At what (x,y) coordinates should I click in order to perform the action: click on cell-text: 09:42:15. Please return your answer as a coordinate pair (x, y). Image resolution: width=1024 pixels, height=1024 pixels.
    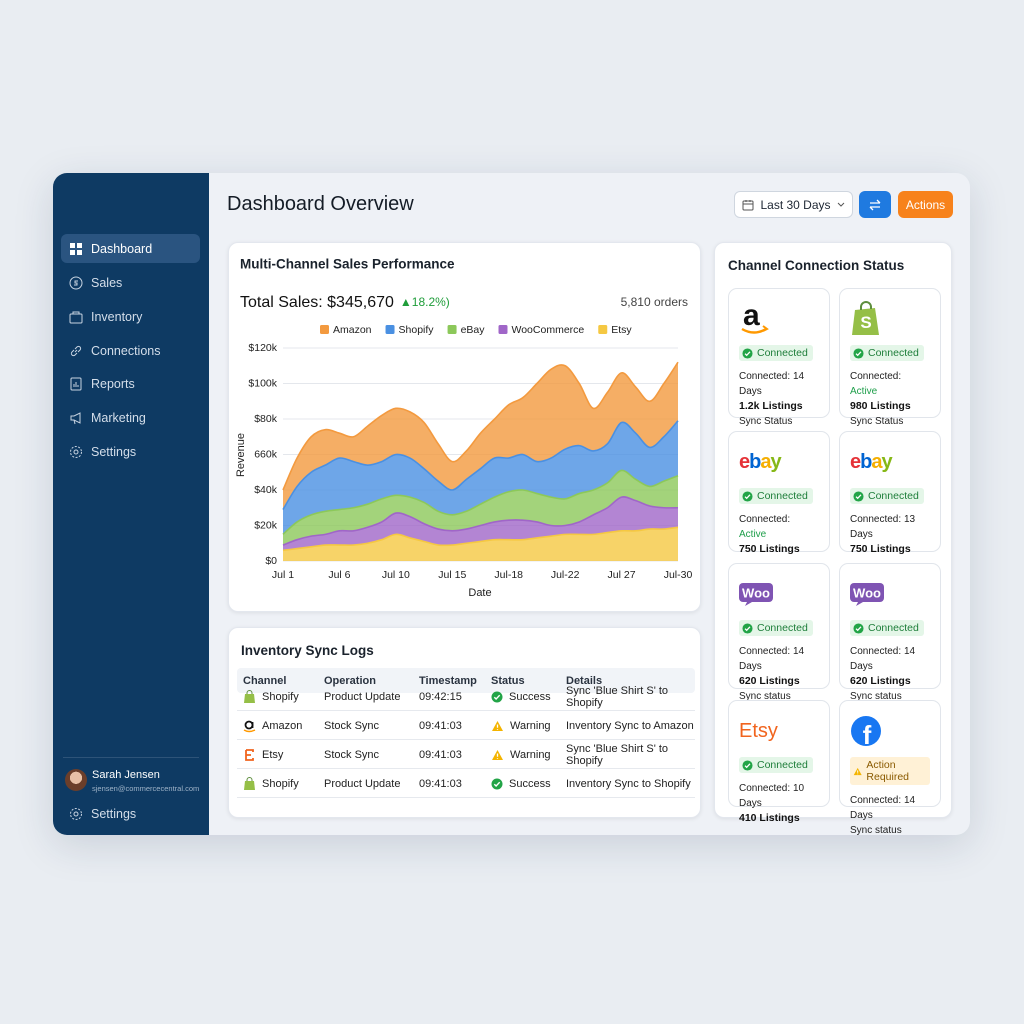
    Looking at the image, I should click on (440, 696).